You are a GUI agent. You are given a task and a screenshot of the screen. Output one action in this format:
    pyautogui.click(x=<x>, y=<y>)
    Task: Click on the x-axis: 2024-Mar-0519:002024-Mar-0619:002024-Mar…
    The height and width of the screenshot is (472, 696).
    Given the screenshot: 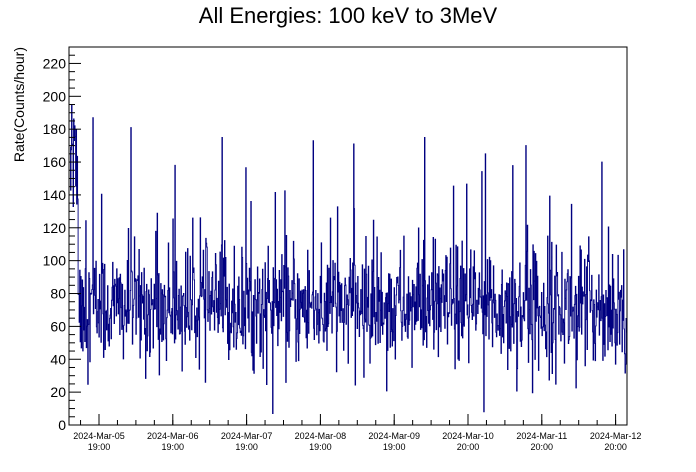 What is the action you would take?
    pyautogui.click(x=357, y=433)
    